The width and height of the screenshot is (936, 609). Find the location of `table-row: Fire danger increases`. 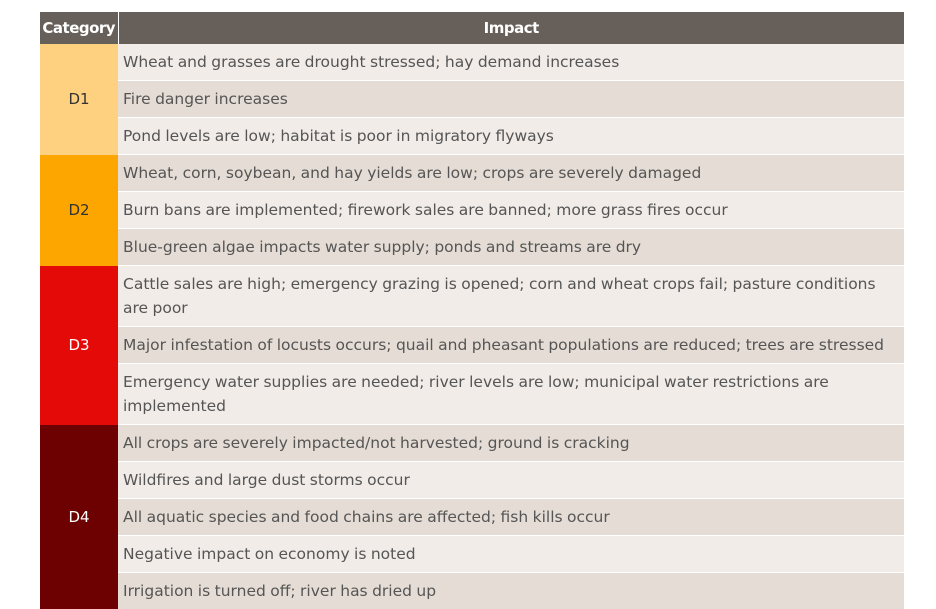

table-row: Fire danger increases is located at coordinates (472, 99).